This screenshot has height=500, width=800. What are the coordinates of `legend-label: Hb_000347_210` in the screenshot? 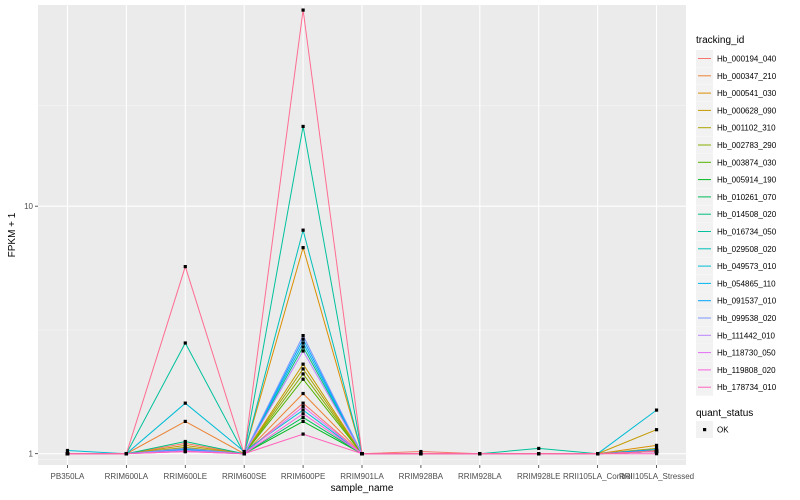 It's located at (747, 76).